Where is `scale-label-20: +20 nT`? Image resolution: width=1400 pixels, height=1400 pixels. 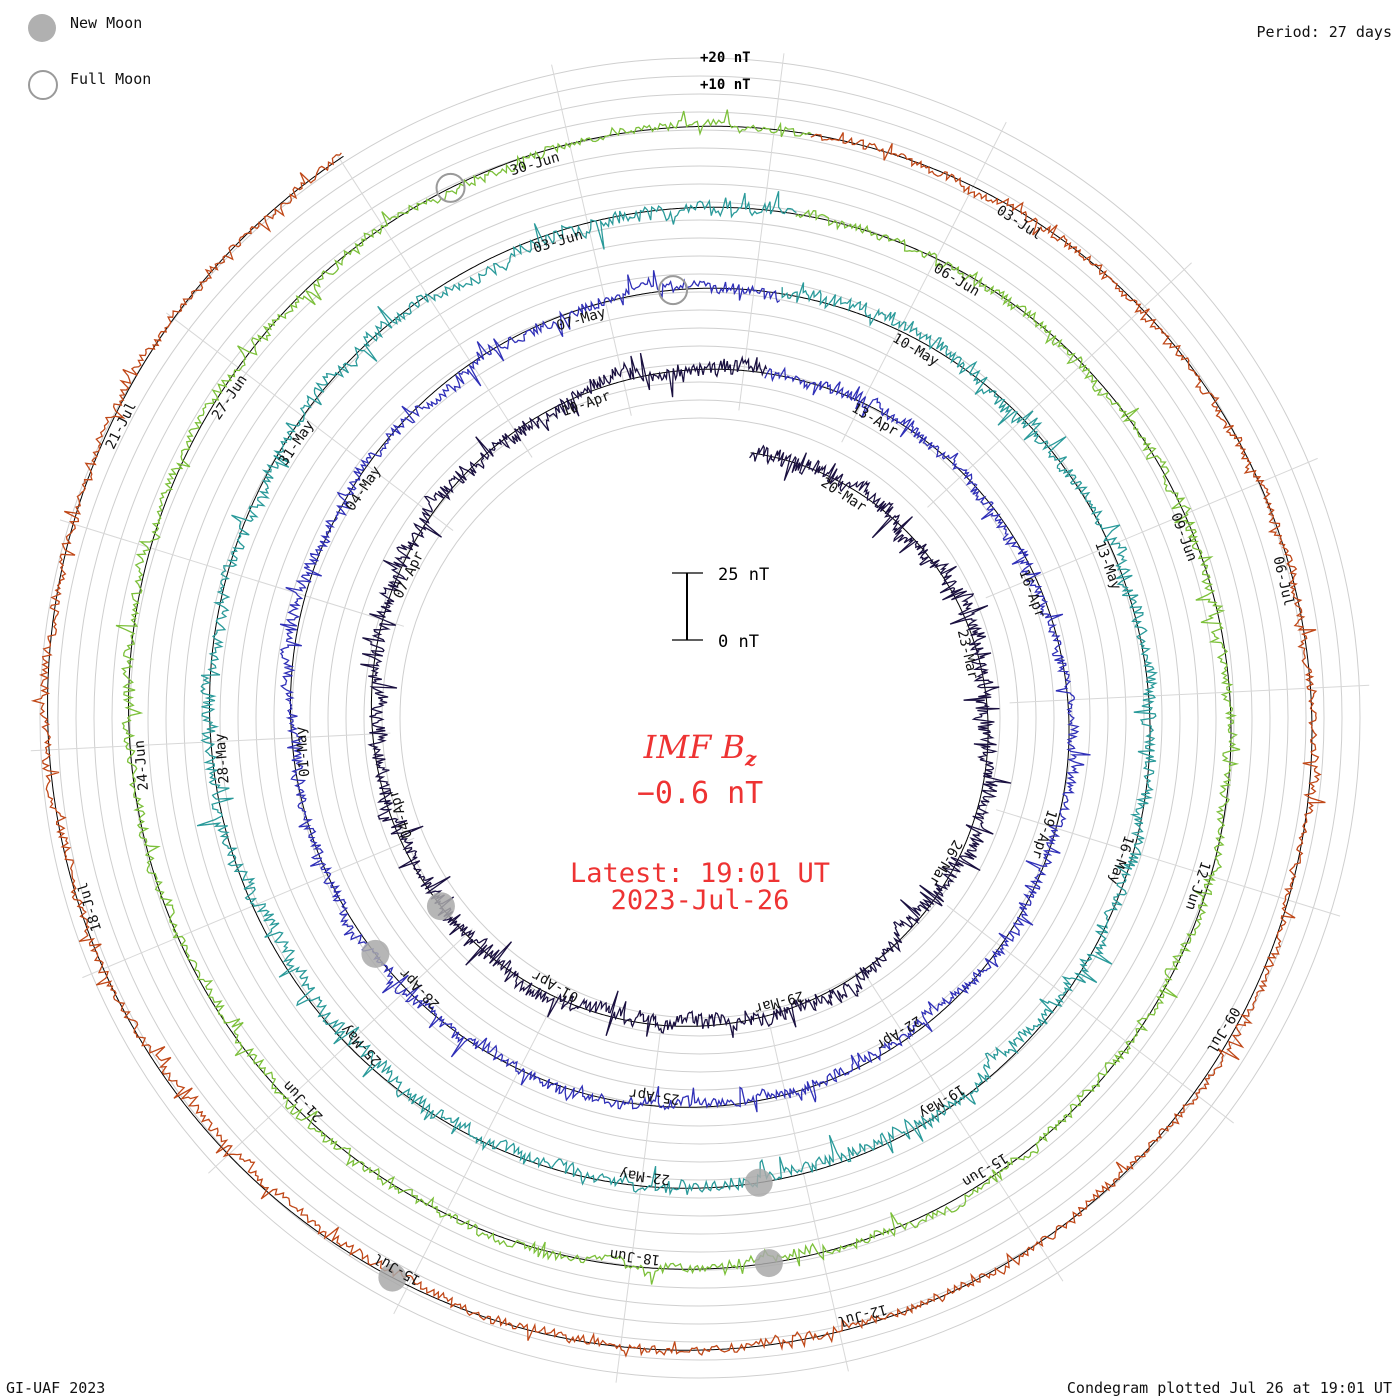 scale-label-20: +20 nT is located at coordinates (725, 58).